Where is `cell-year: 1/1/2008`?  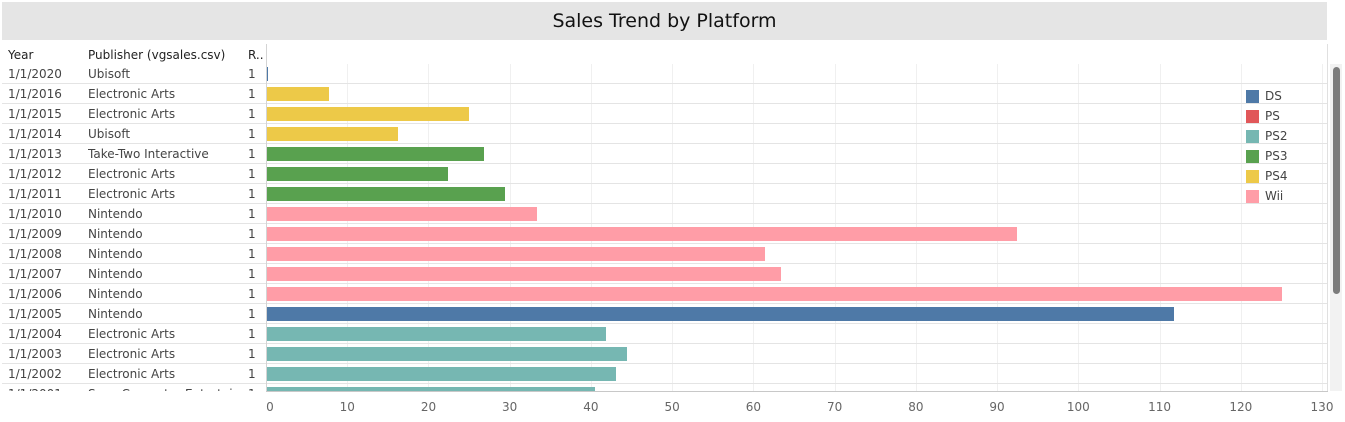 cell-year: 1/1/2008 is located at coordinates (35, 254).